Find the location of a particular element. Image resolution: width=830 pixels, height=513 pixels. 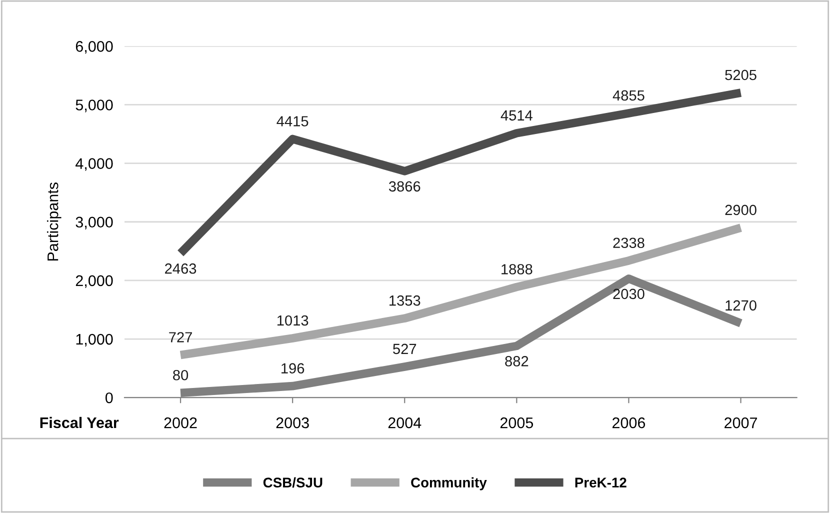

y-axis-title: Participants is located at coordinates (54, 221).